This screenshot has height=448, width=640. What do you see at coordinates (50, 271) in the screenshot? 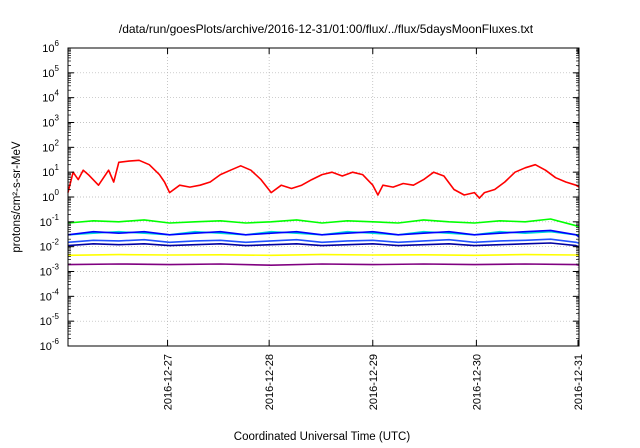
I see `y-tick-label: 10⁻³` at bounding box center [50, 271].